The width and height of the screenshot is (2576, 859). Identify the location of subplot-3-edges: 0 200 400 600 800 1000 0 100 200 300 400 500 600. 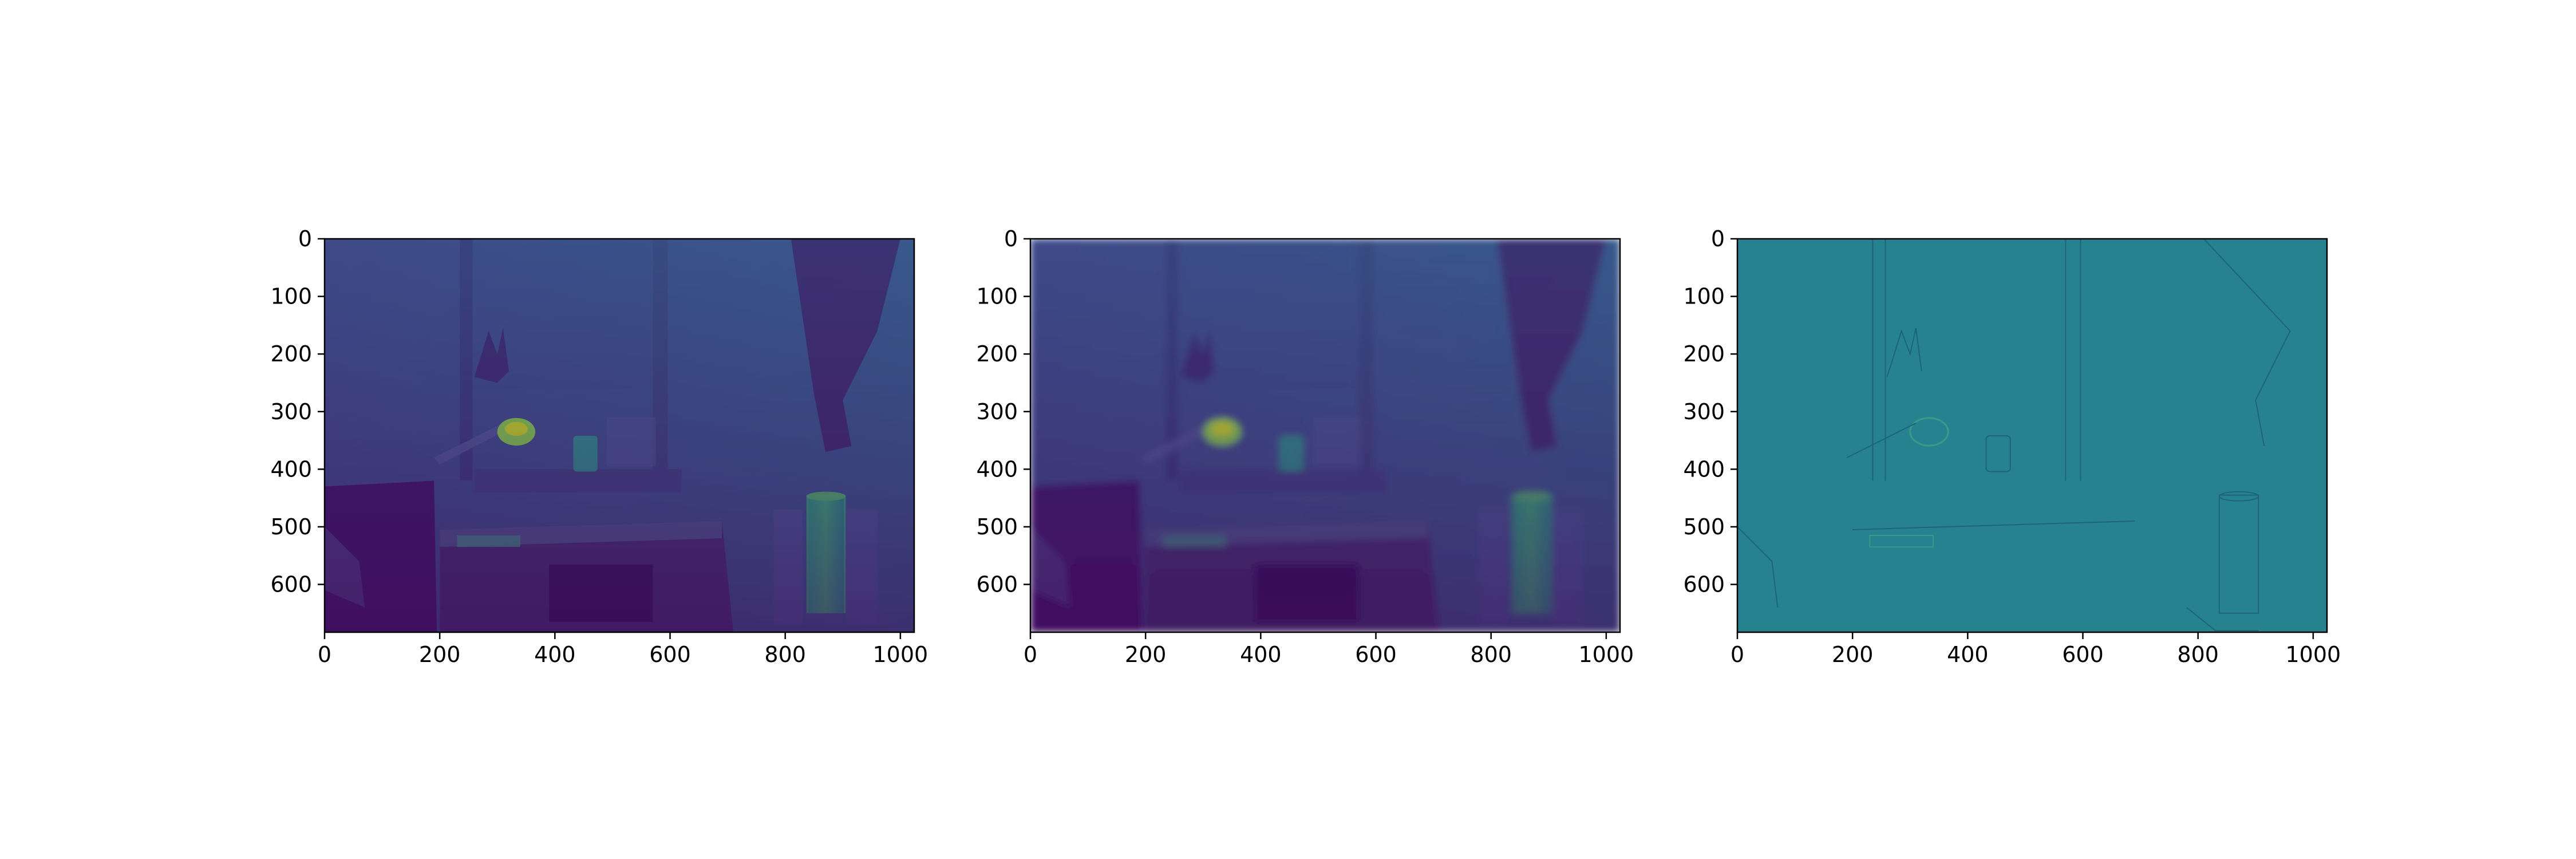
(2012, 446).